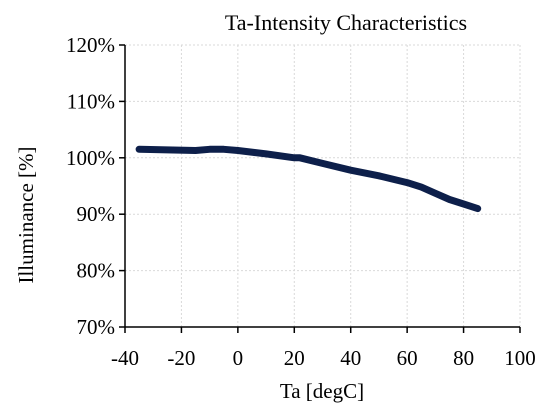 The width and height of the screenshot is (549, 408). What do you see at coordinates (90, 158) in the screenshot?
I see `y-tick-label: 100%` at bounding box center [90, 158].